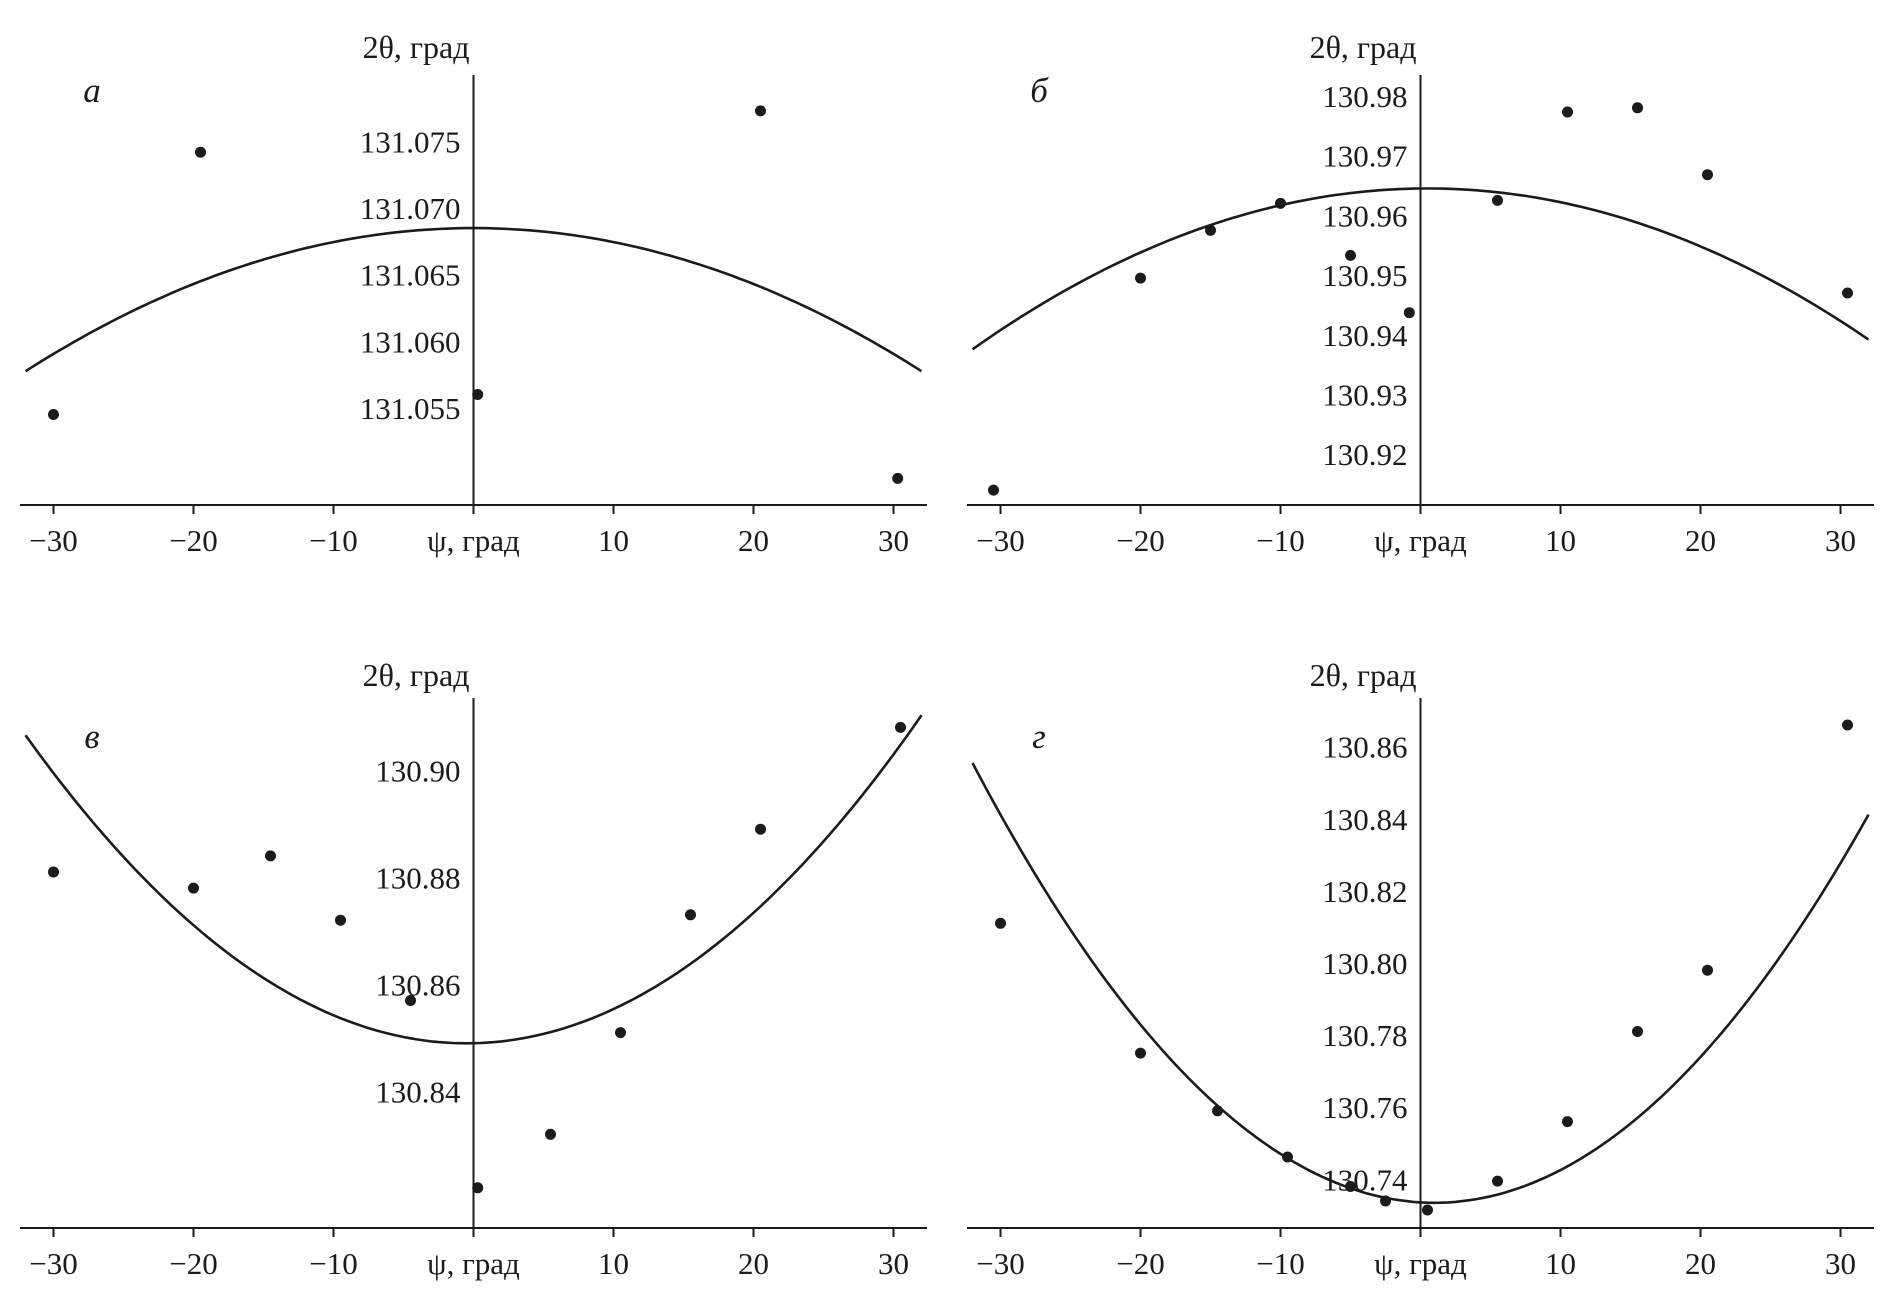 This screenshot has width=1894, height=1295. Describe the element at coordinates (1364, 275) in the screenshot. I see `y-tick-label: 130.95` at that location.